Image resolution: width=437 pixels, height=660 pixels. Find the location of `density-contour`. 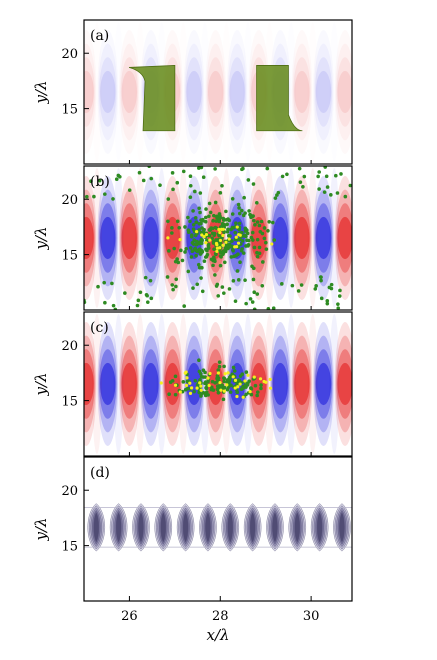

density-contour is located at coordinates (141, 527).